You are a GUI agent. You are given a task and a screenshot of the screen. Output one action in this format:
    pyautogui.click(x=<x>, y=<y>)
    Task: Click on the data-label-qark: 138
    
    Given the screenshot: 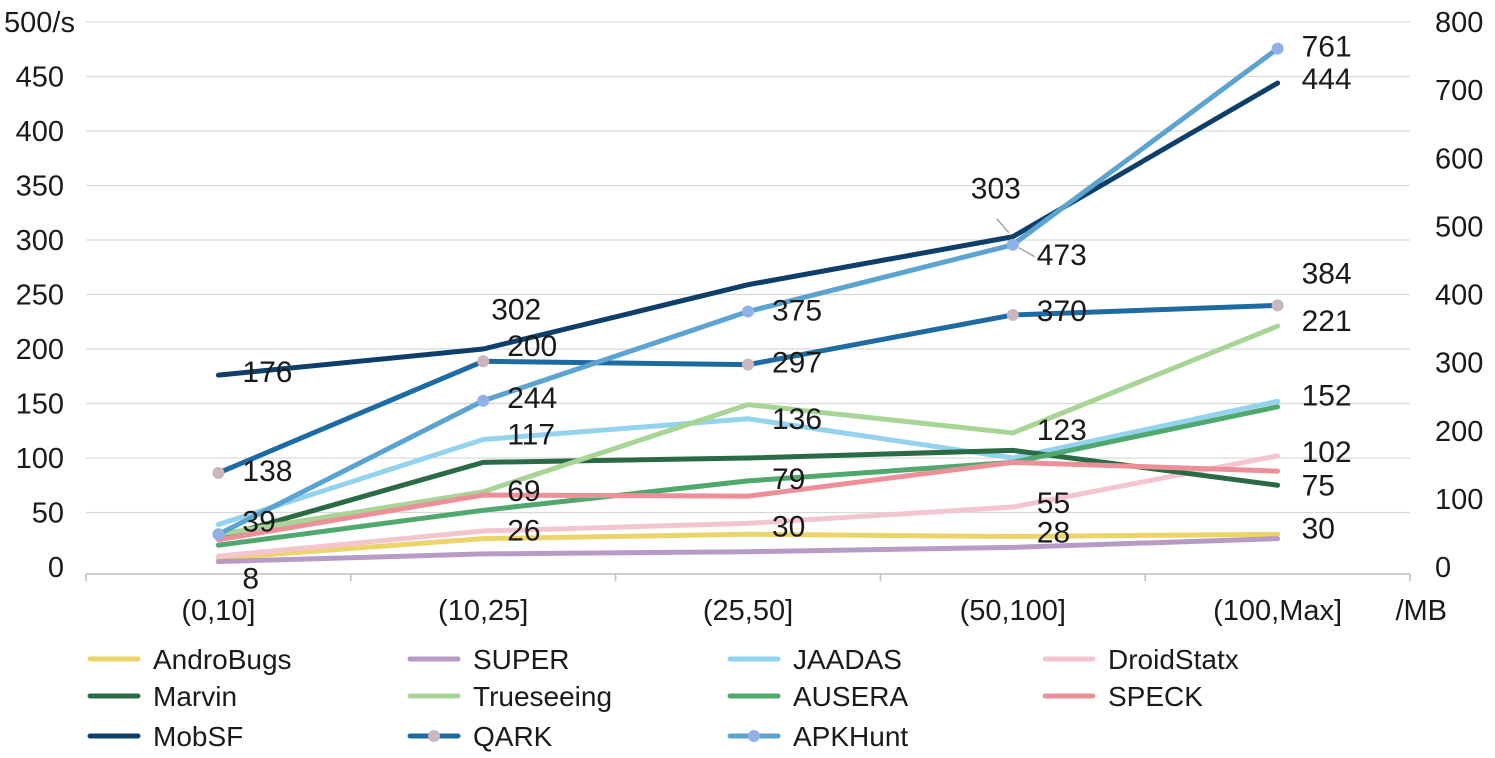 What is the action you would take?
    pyautogui.click(x=267, y=471)
    